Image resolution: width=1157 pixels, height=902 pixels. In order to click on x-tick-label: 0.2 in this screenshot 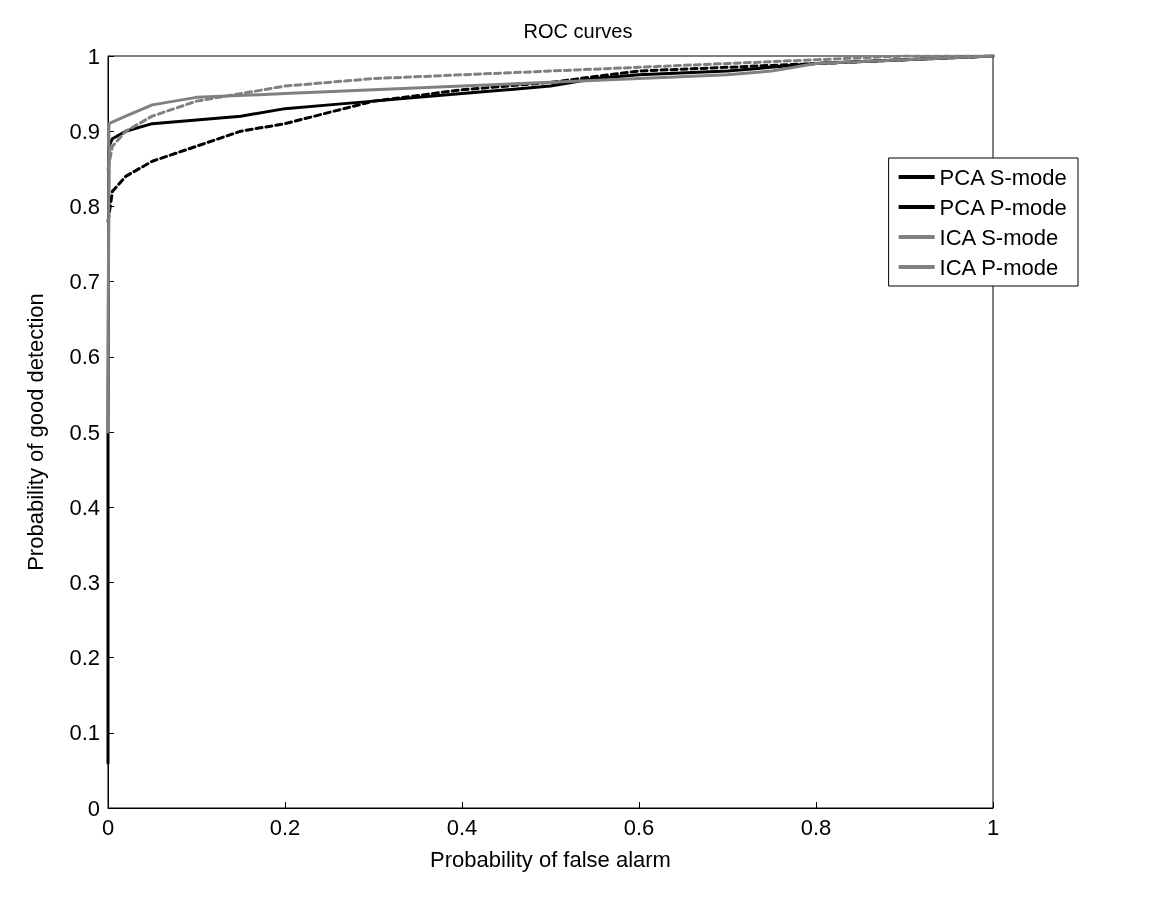, I will do `click(285, 827)`.